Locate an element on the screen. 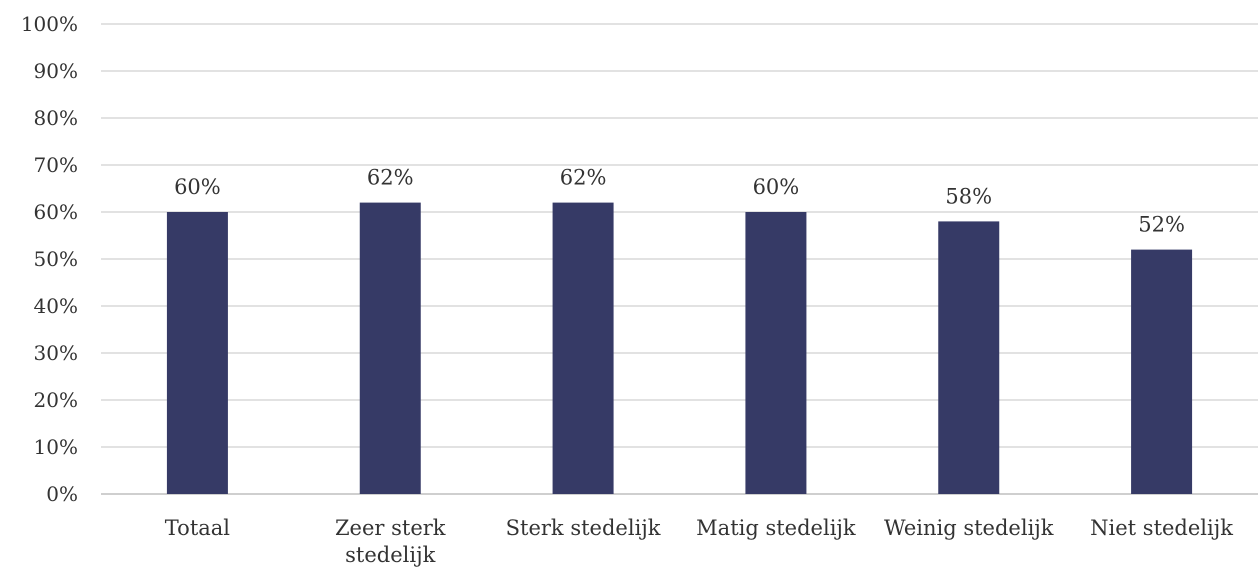  data-label-3: 62% is located at coordinates (583, 178).